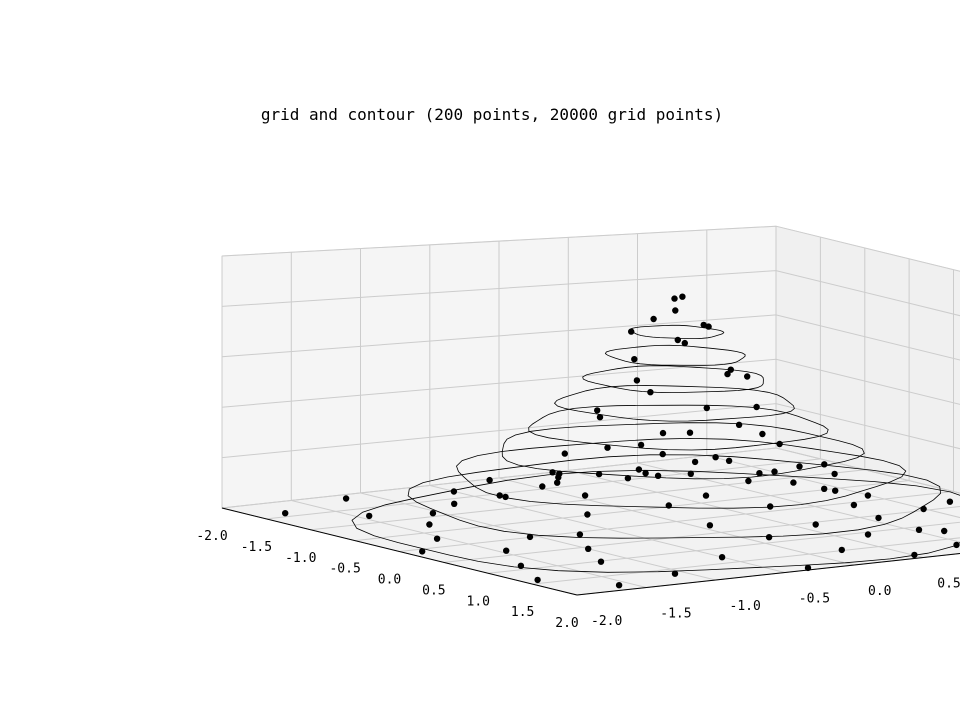 The height and width of the screenshot is (720, 960). Describe the element at coordinates (389, 580) in the screenshot. I see `x-tick-label: 0.0` at that location.